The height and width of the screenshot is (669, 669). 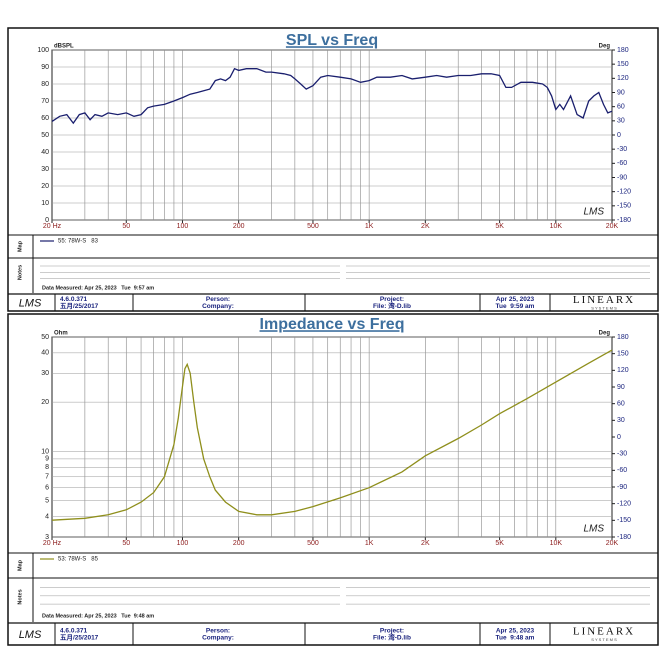 What do you see at coordinates (45, 118) in the screenshot?
I see `y-tick-label: 60` at bounding box center [45, 118].